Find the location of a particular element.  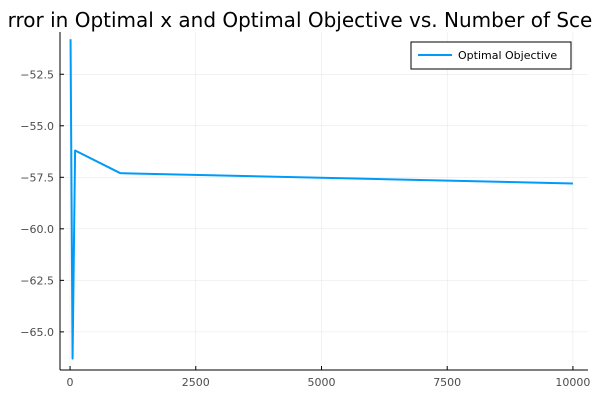

legend-label-optimal-objective: Optimal Objective is located at coordinates (507, 55).